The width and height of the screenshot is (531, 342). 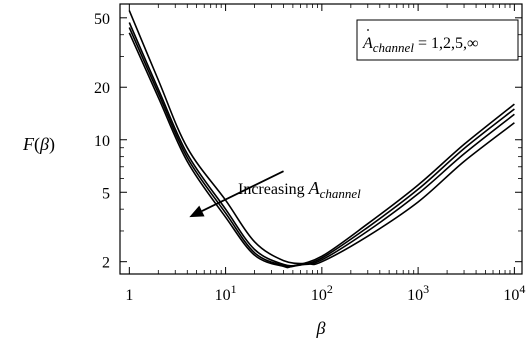 What do you see at coordinates (106, 193) in the screenshot?
I see `y-tick-label: 5` at bounding box center [106, 193].